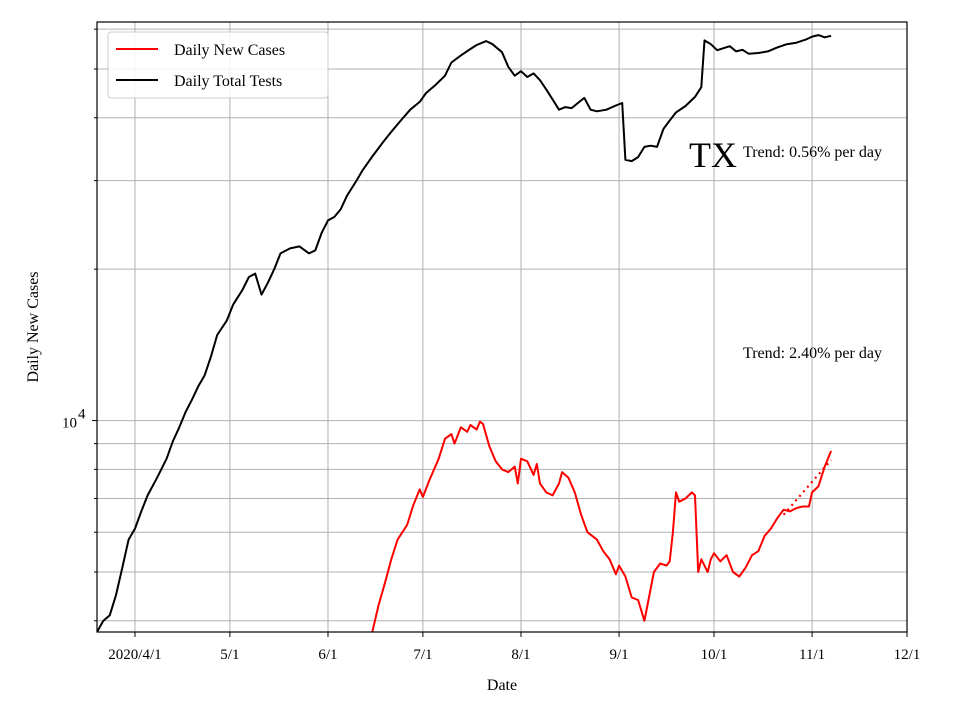  Describe the element at coordinates (502, 685) in the screenshot. I see `x-axis-label: Date` at that location.